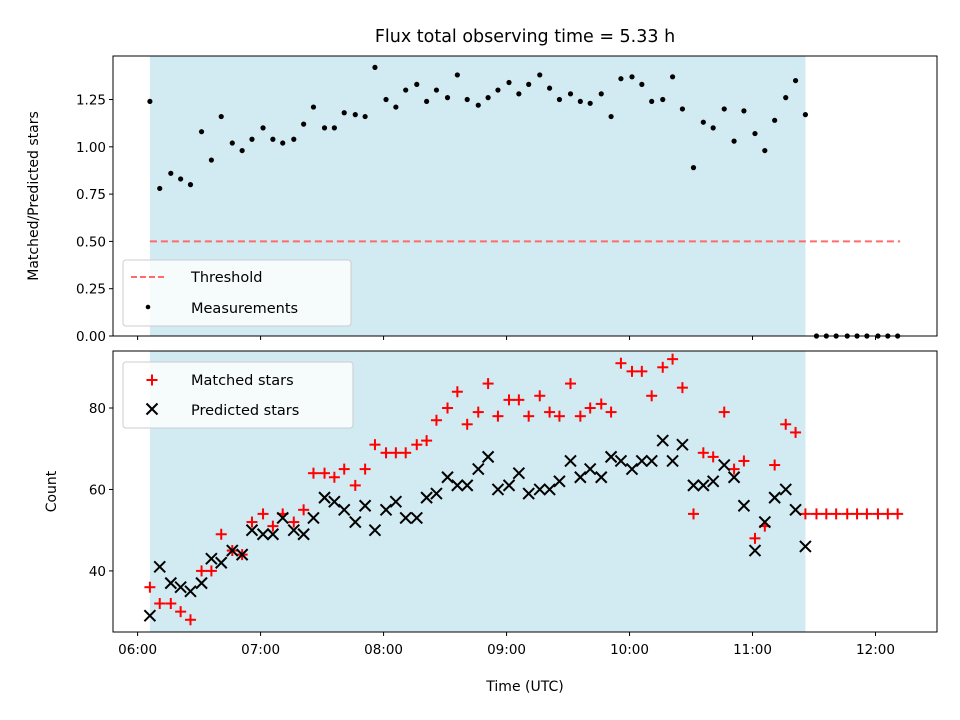 This screenshot has width=960, height=720. What do you see at coordinates (242, 381) in the screenshot?
I see `legend-matched-label: Matched stars` at bounding box center [242, 381].